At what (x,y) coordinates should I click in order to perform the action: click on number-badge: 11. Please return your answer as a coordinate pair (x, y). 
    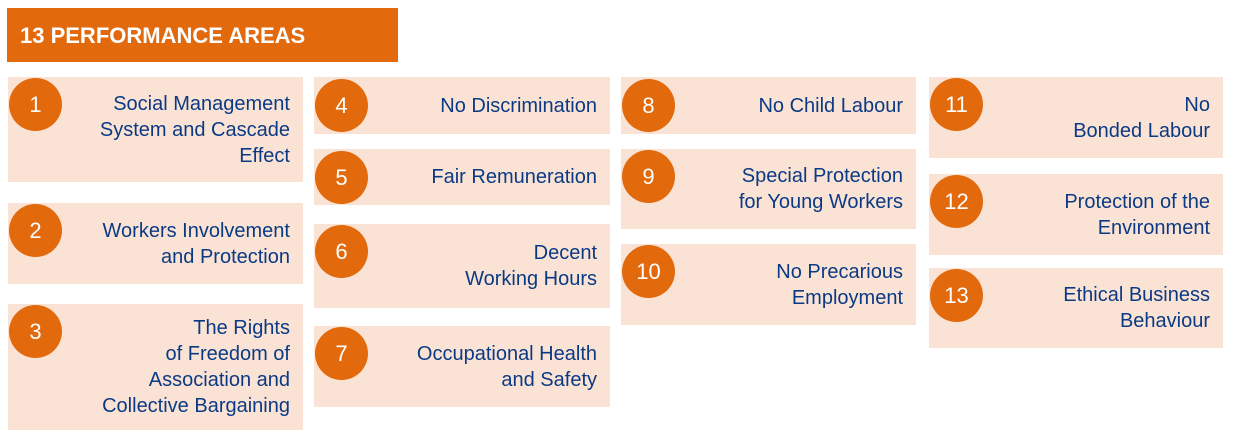
    Looking at the image, I should click on (956, 104).